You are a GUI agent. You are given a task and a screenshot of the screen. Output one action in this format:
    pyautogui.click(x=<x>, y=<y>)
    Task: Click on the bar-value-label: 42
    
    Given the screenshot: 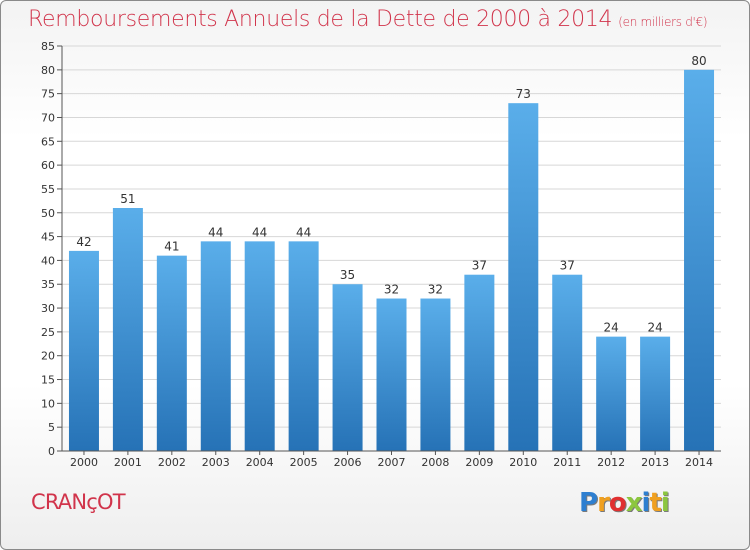 What is the action you would take?
    pyautogui.click(x=83, y=242)
    